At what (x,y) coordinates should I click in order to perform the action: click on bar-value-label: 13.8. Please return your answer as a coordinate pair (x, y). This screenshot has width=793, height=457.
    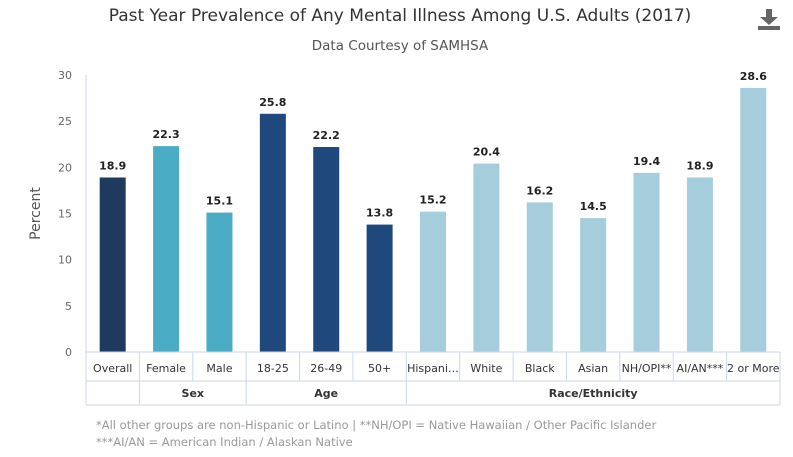
    Looking at the image, I should click on (379, 213).